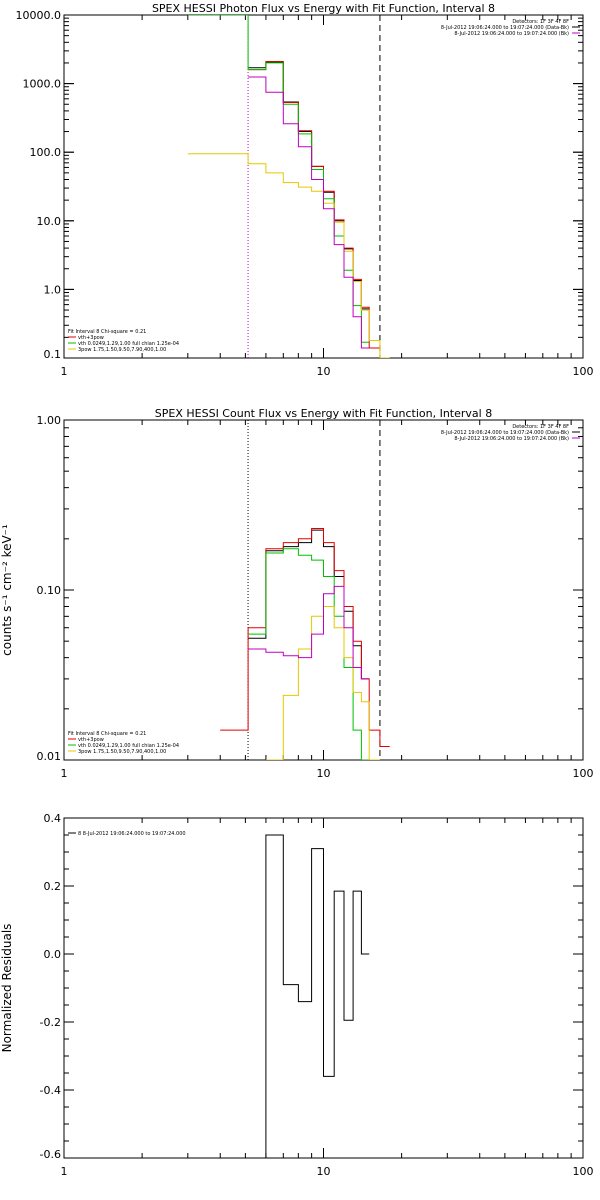 Image resolution: width=600 pixels, height=1200 pixels. Describe the element at coordinates (53, 354) in the screenshot. I see `photon-ytick-label: 0.1` at that location.